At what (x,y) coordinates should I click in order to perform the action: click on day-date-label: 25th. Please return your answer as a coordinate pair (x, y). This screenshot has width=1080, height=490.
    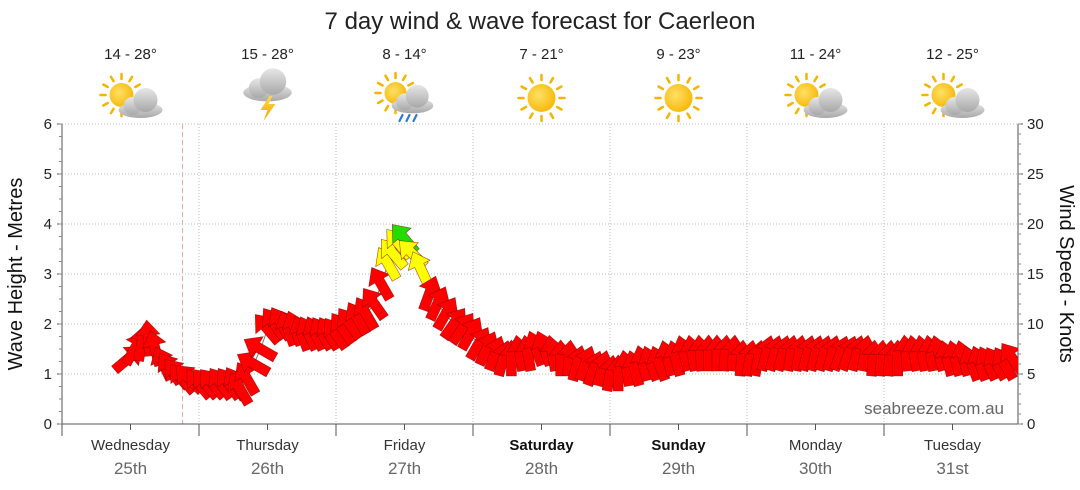
    Looking at the image, I should click on (130, 468).